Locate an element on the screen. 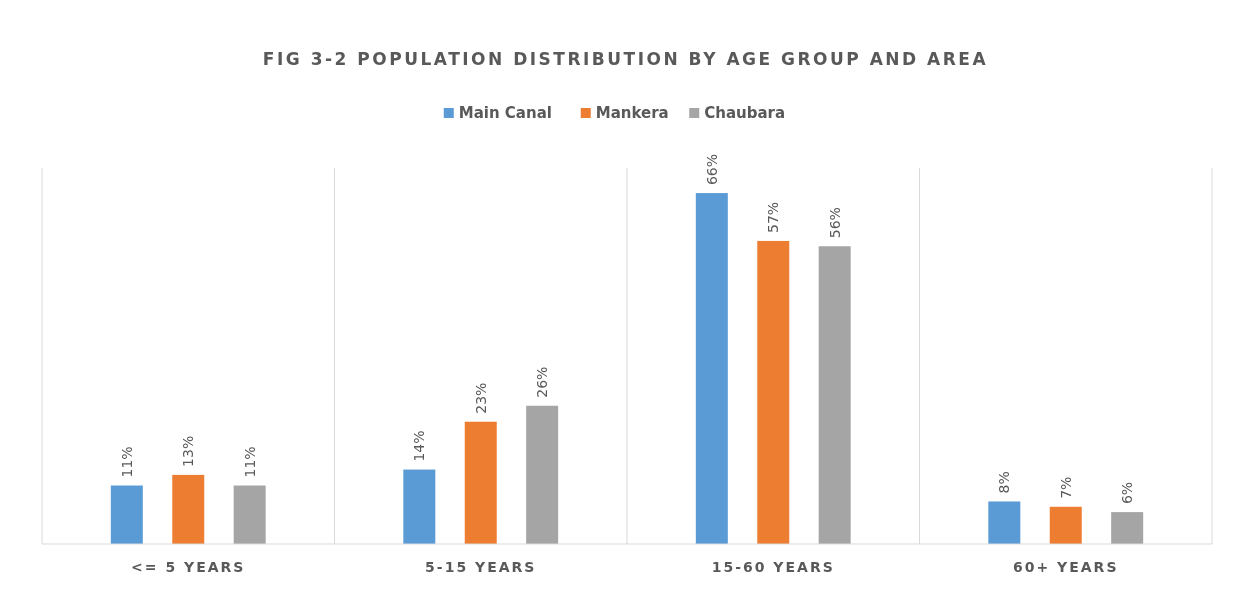 This screenshot has width=1251, height=610. legend-label: Mankera is located at coordinates (632, 113).